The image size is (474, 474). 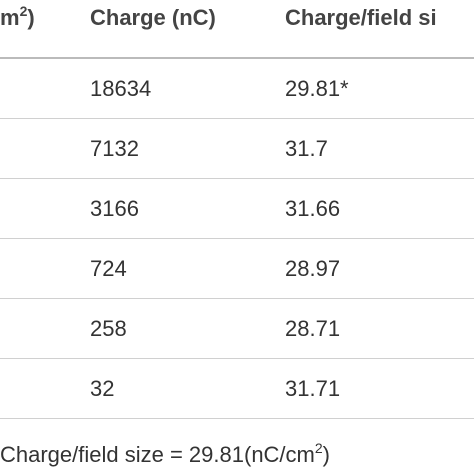 I want to click on cell: 31.7, so click(x=306, y=148).